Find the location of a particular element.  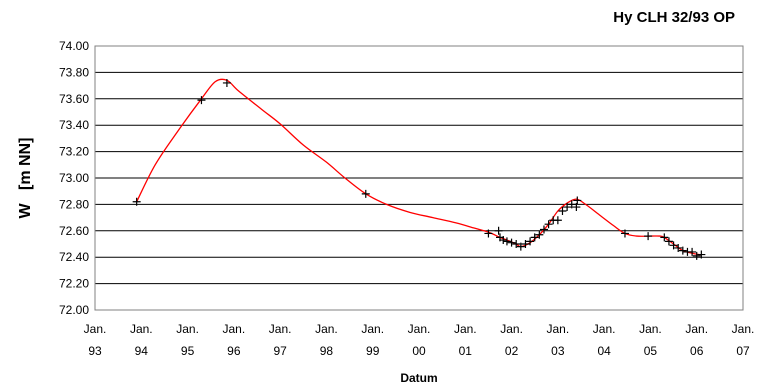

x-tick-year: 94 is located at coordinates (142, 351).